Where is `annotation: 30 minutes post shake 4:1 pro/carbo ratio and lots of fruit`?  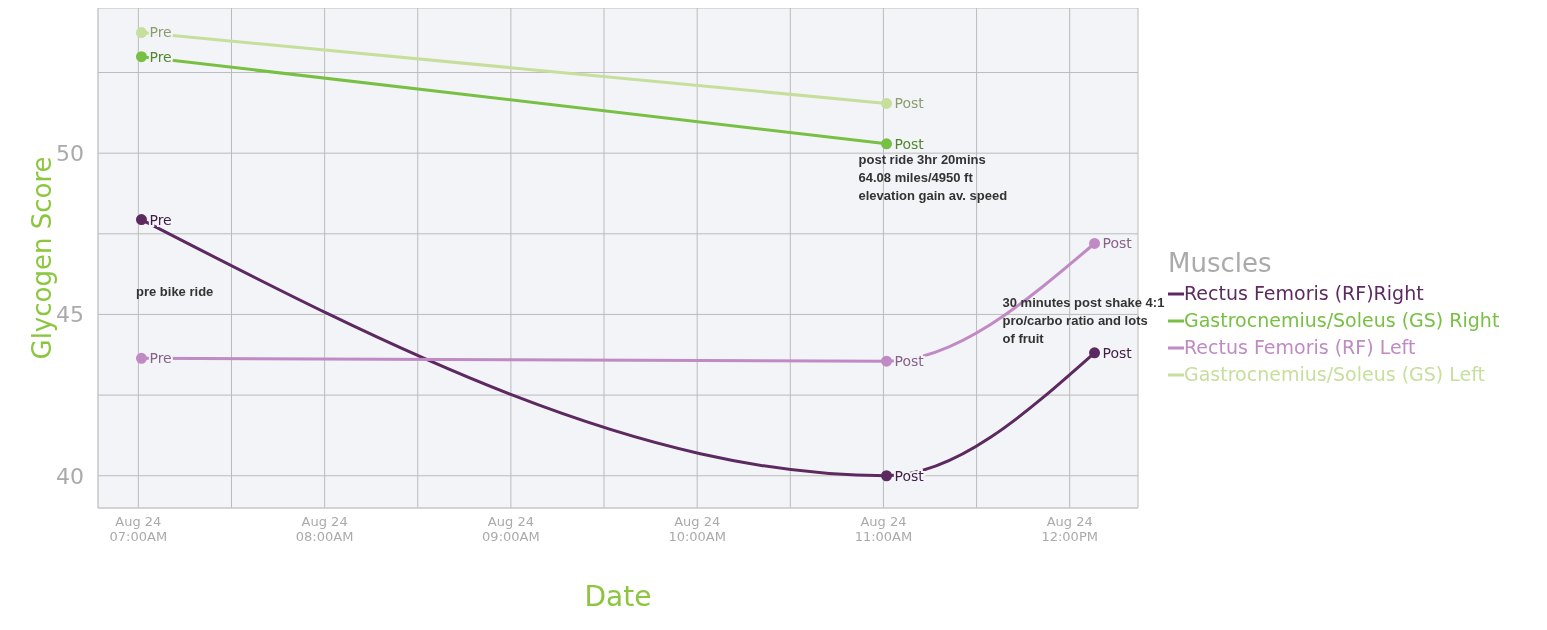 annotation: 30 minutes post shake 4:1 pro/carbo ratio and lots of fruit is located at coordinates (1083, 320).